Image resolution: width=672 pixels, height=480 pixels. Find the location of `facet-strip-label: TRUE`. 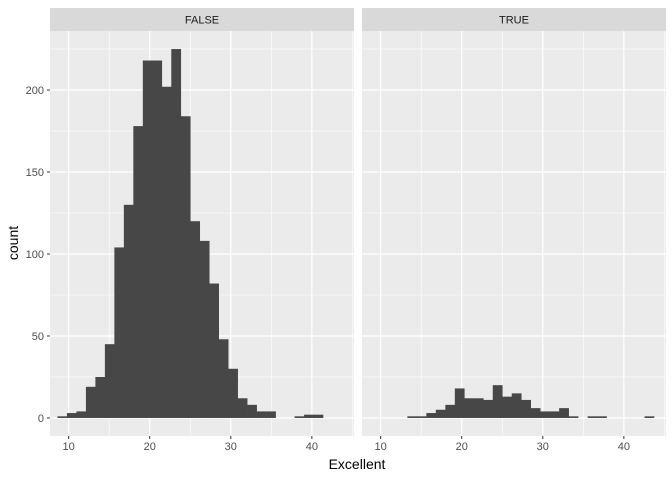

facet-strip-label: TRUE is located at coordinates (514, 21).